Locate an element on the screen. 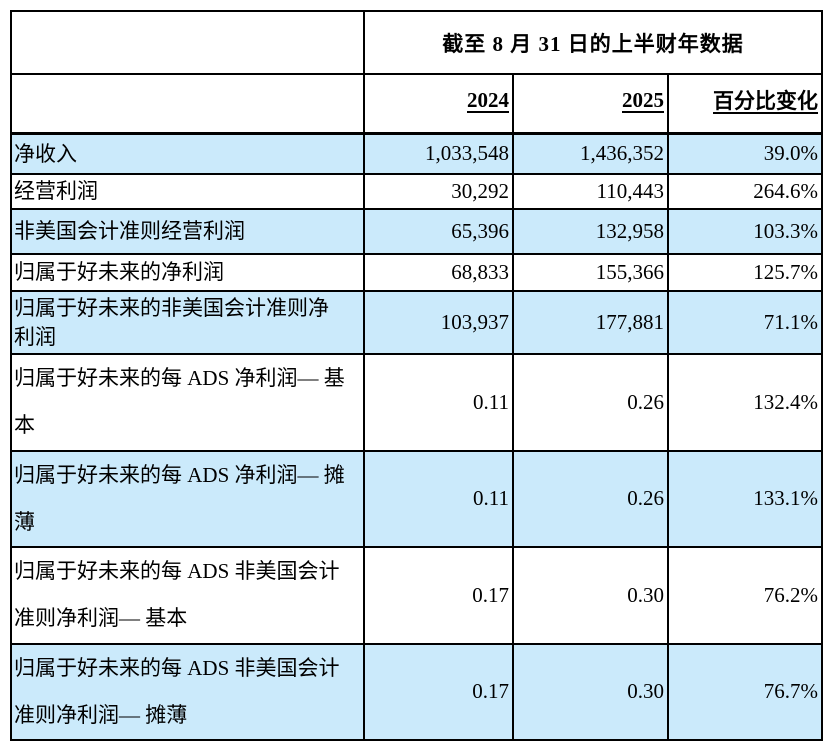 The width and height of the screenshot is (832, 741). column-header-2024-label: 2024 is located at coordinates (488, 99).